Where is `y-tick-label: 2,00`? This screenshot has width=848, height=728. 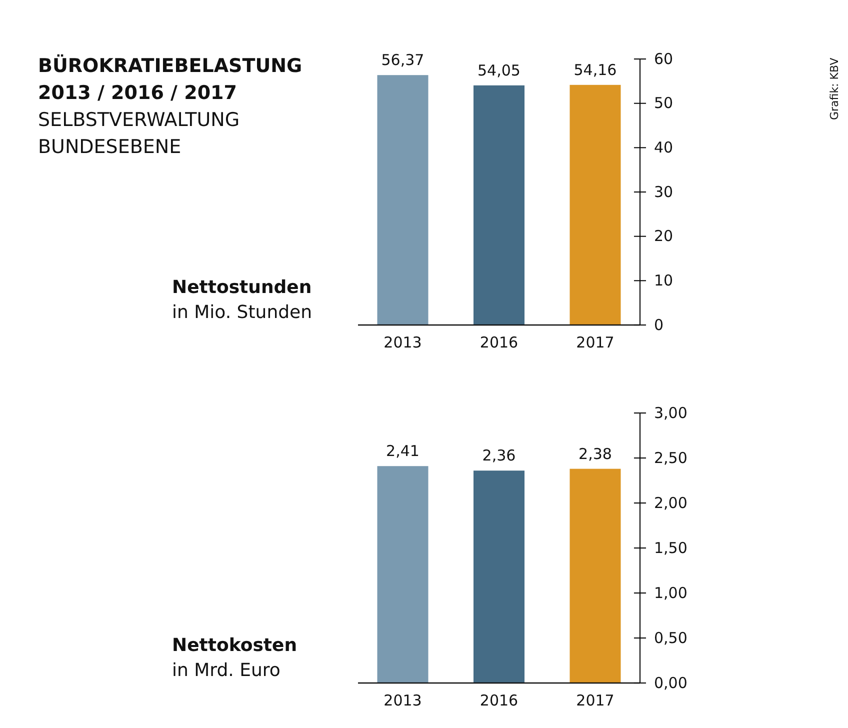 y-tick-label: 2,00 is located at coordinates (671, 503).